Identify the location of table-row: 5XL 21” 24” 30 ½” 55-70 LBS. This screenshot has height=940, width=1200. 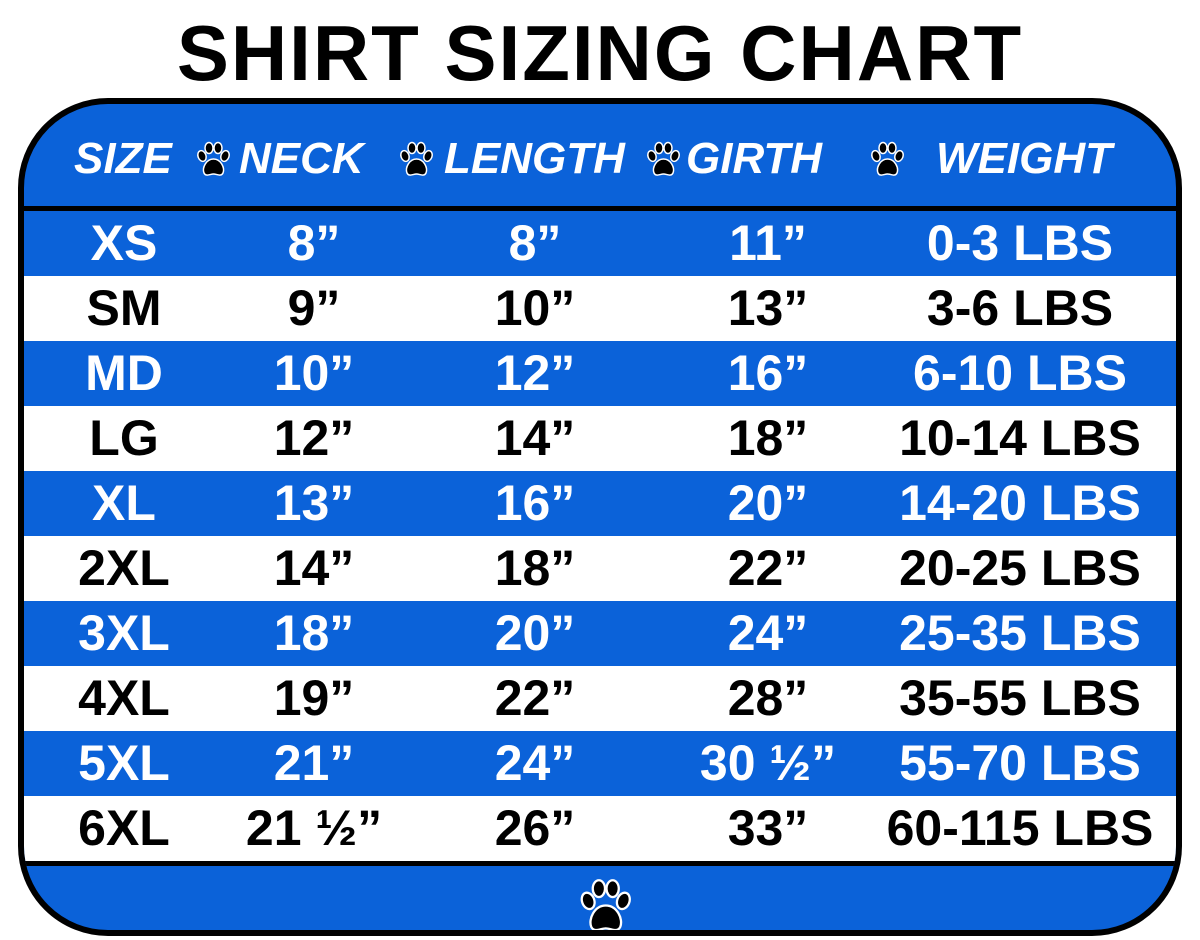
(600, 763).